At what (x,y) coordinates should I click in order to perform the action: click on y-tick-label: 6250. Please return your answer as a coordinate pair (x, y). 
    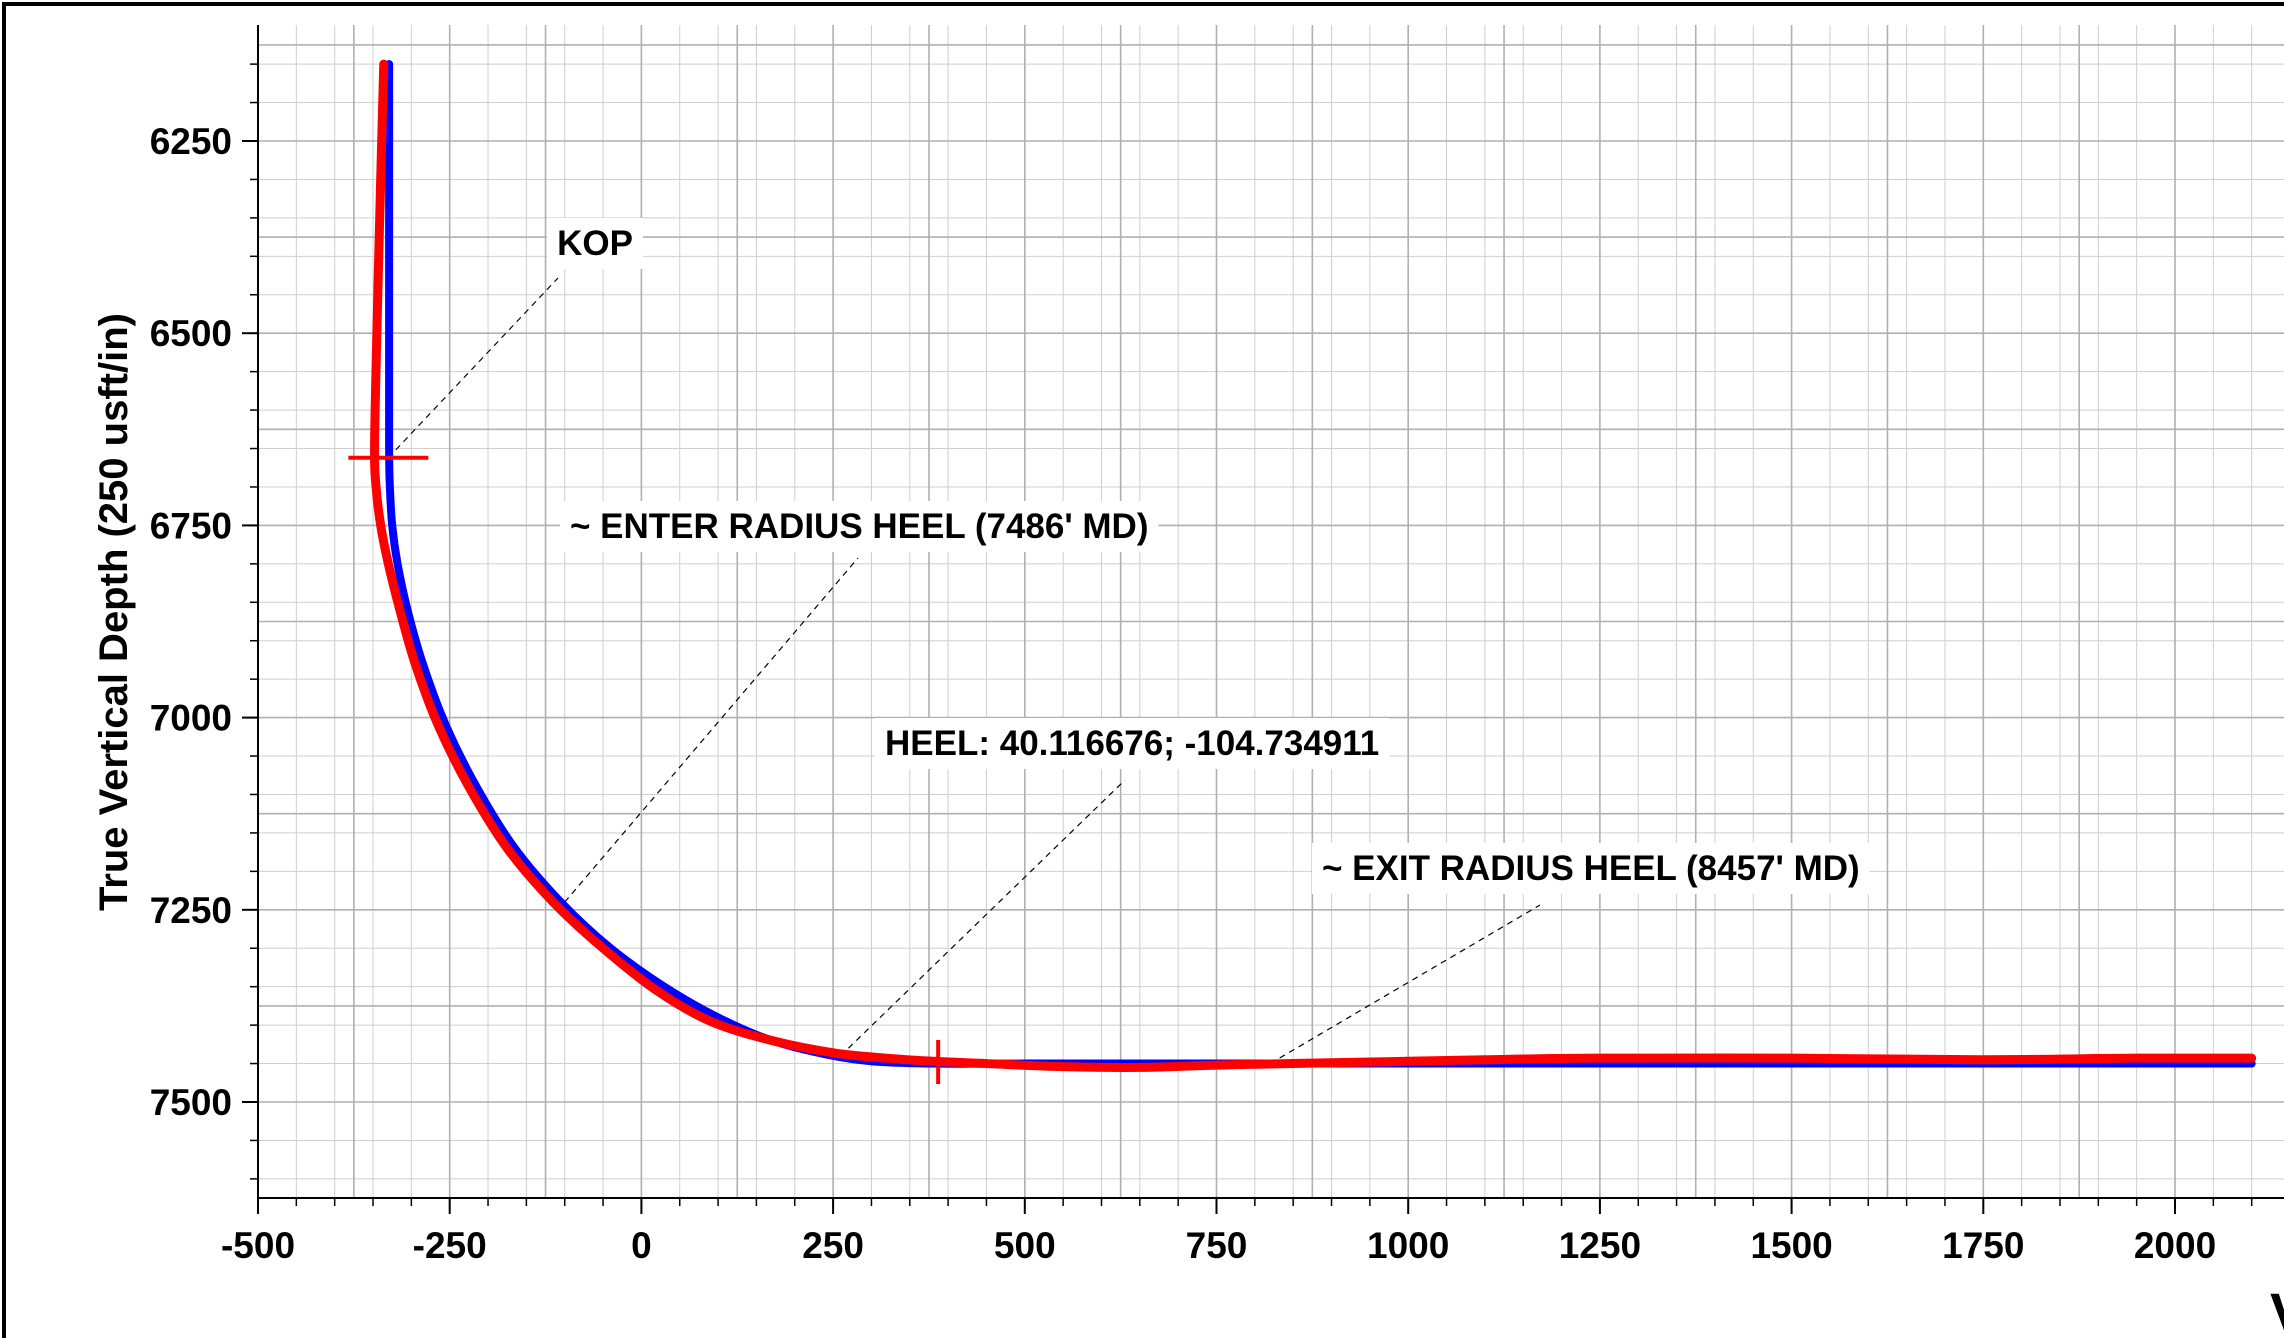
    Looking at the image, I should click on (191, 141).